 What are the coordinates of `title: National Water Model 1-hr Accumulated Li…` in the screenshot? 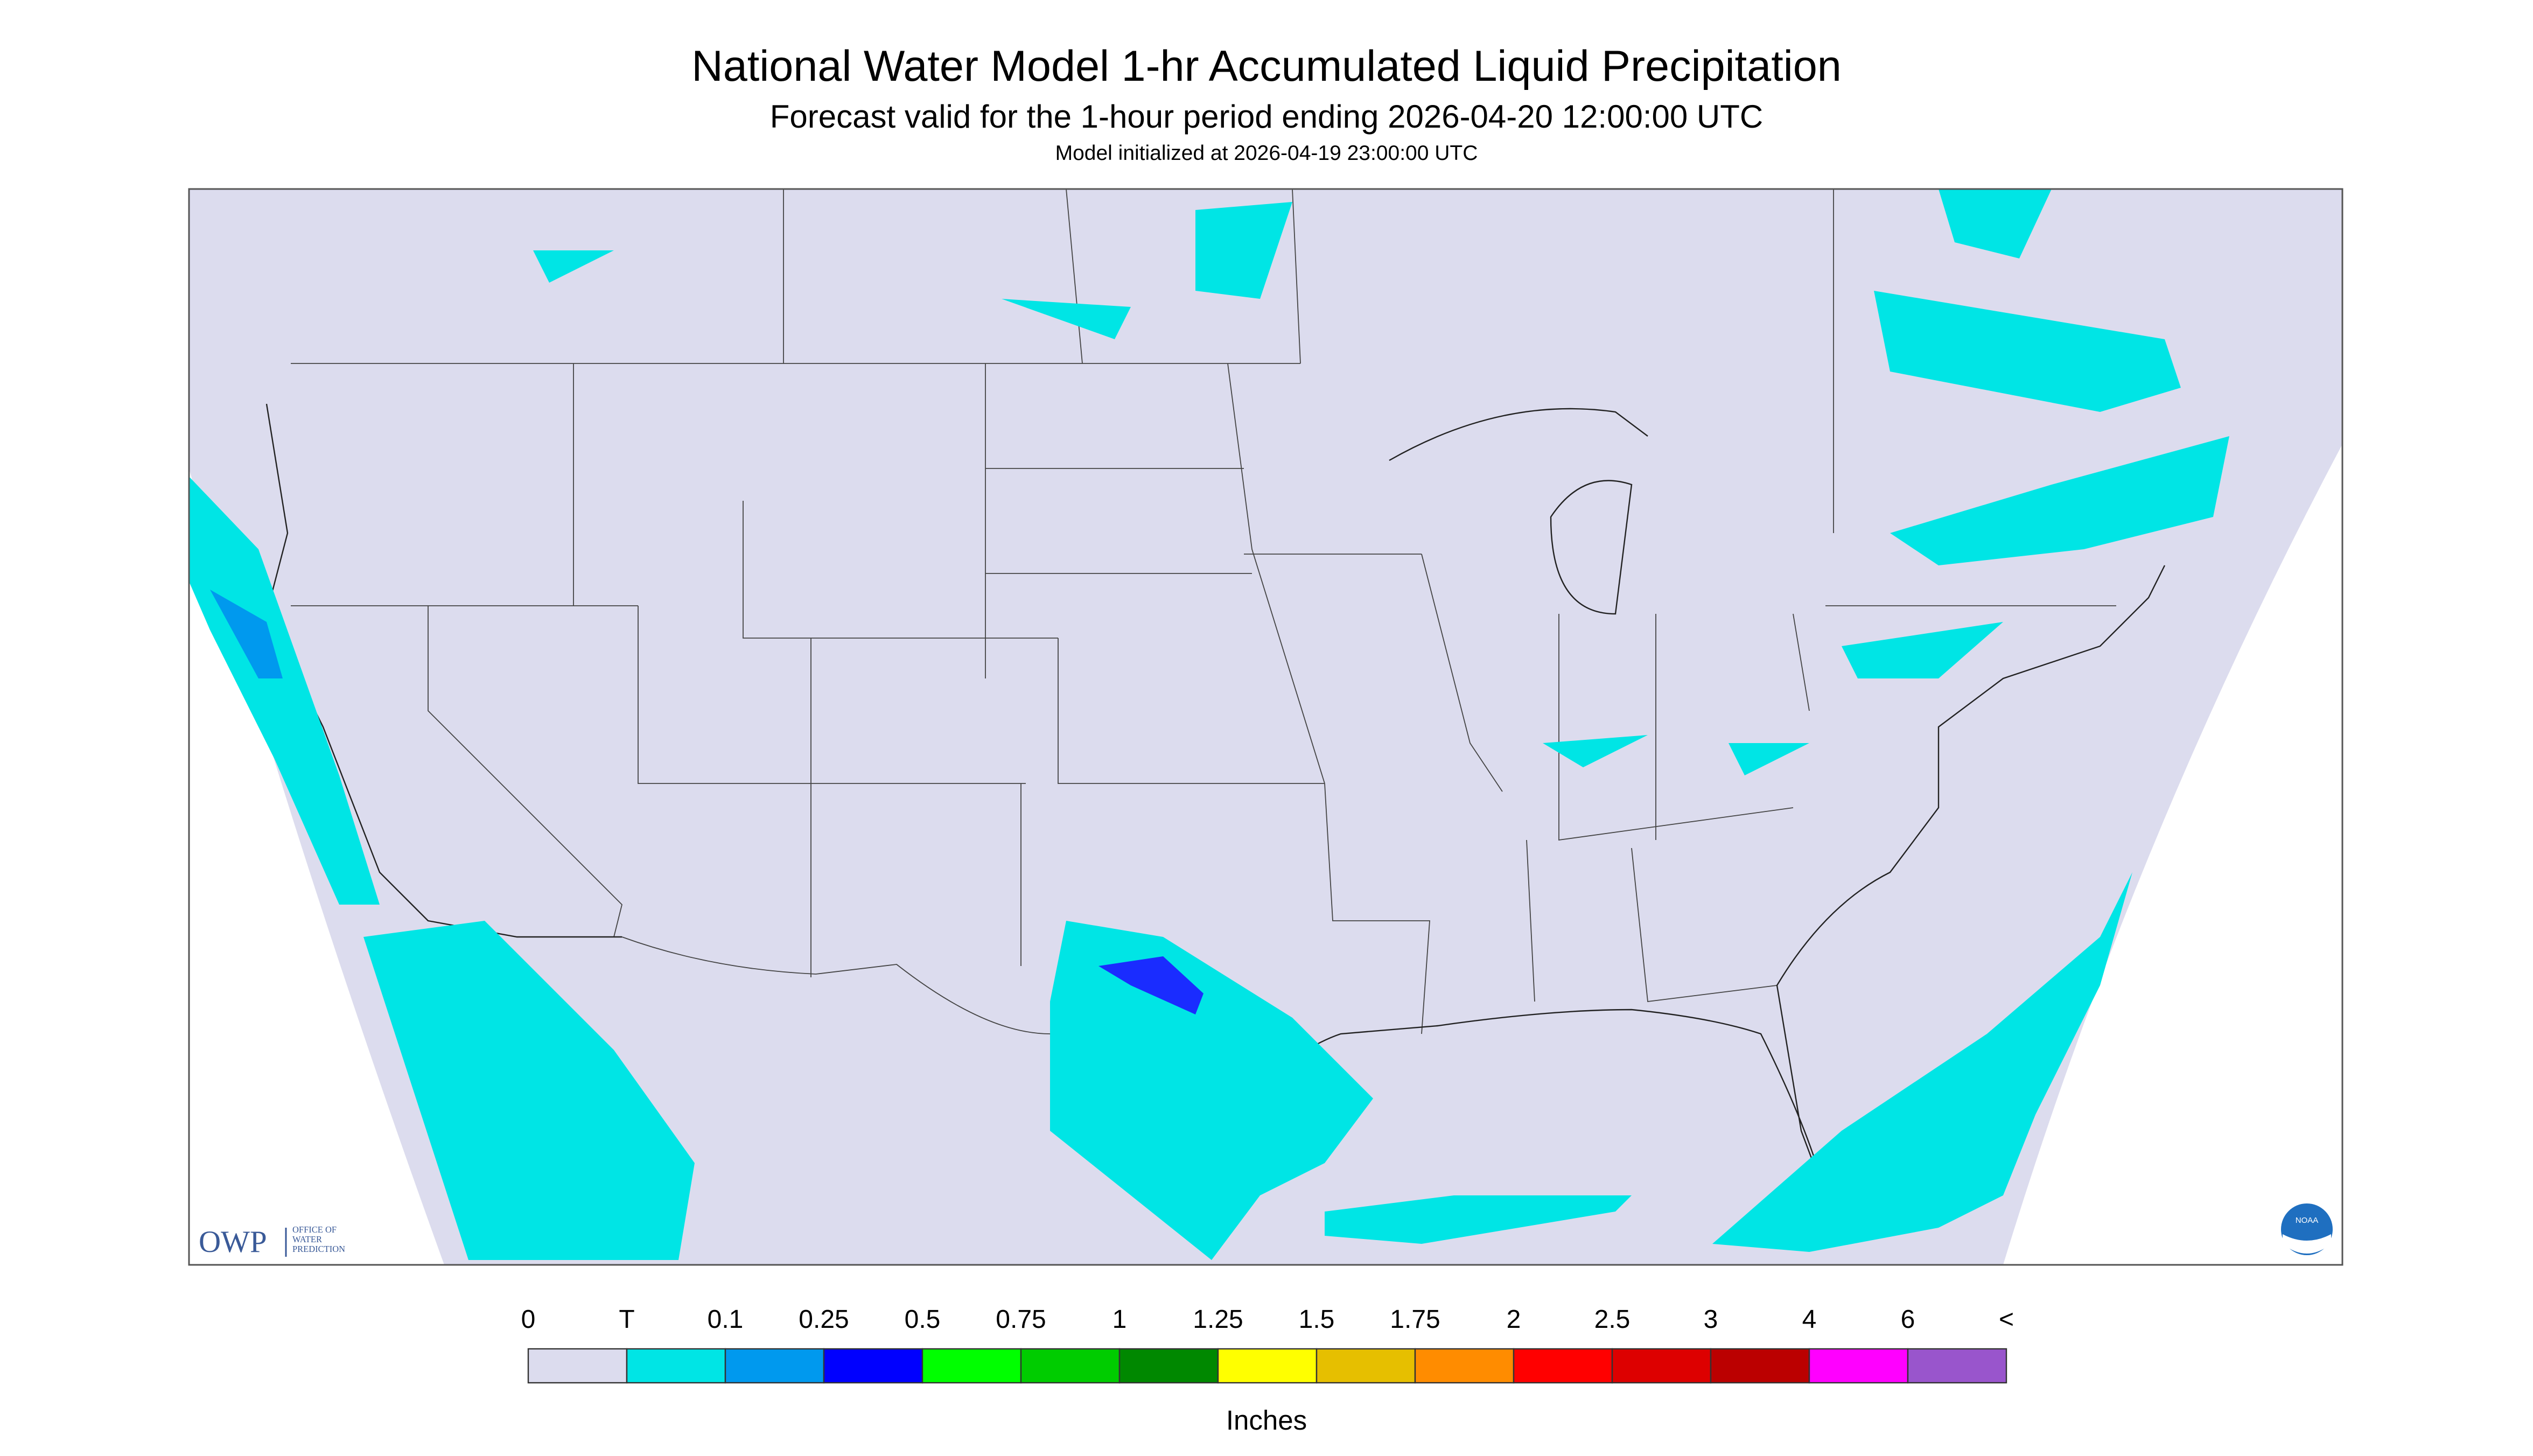 It's located at (1266, 66).